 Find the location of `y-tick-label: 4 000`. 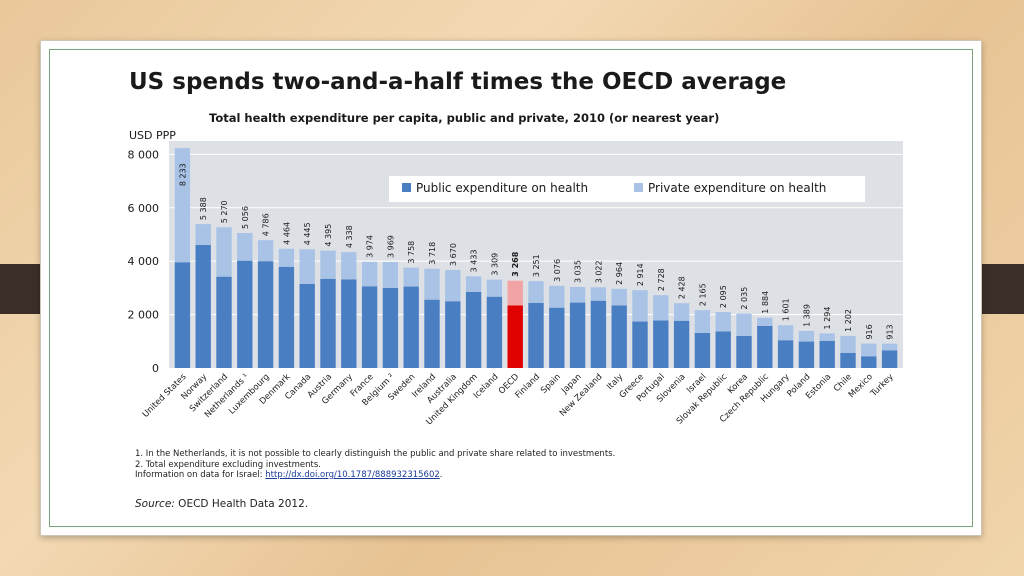

y-tick-label: 4 000 is located at coordinates (144, 261).